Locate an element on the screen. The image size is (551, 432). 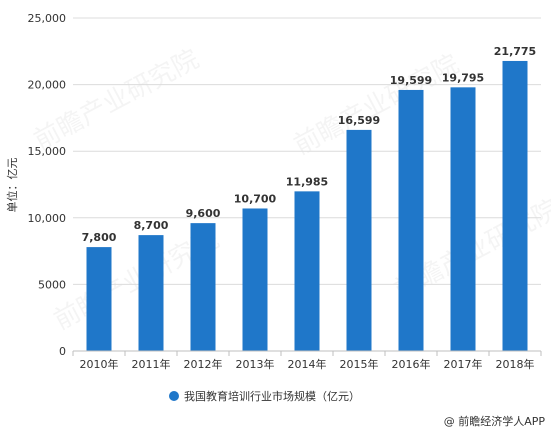
data-label: 21,775 is located at coordinates (515, 51).